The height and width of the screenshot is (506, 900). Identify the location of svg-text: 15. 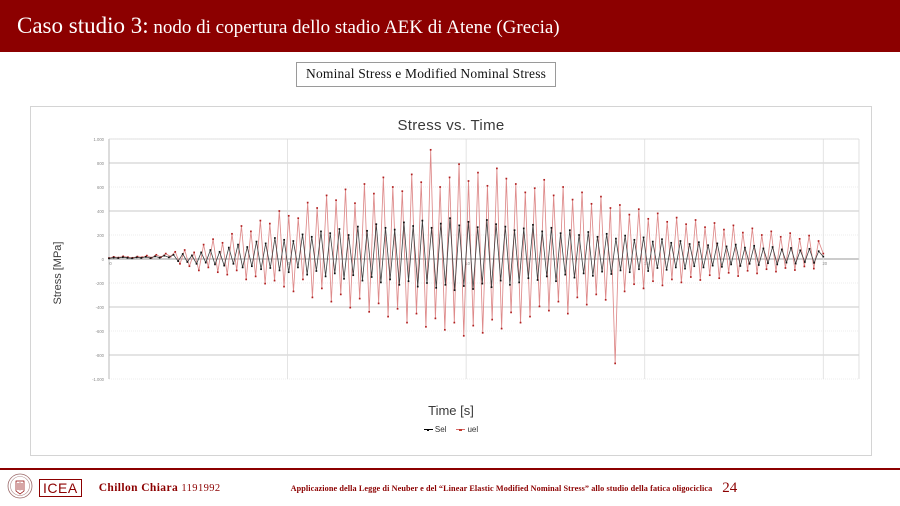
(646, 263).